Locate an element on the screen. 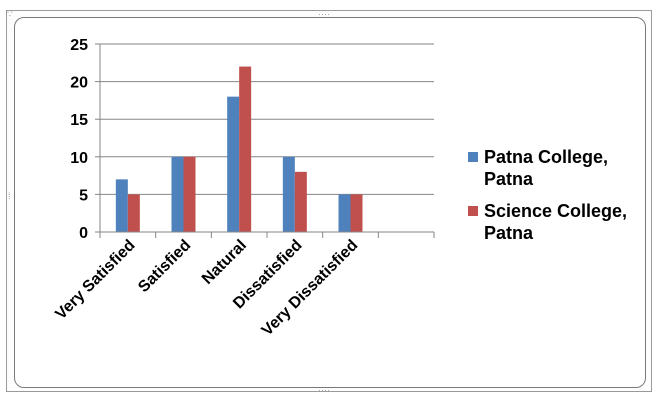 This screenshot has height=395, width=654. y-tick-label: 0 is located at coordinates (83, 233).